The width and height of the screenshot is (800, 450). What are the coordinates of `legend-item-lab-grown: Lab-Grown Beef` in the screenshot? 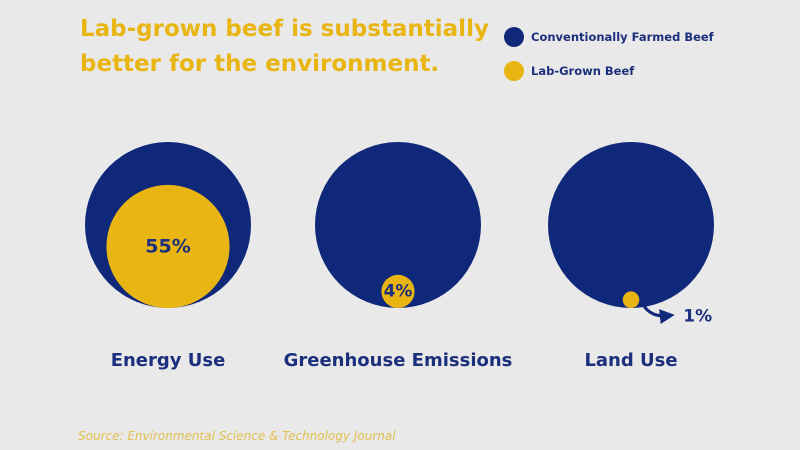 It's located at (569, 71).